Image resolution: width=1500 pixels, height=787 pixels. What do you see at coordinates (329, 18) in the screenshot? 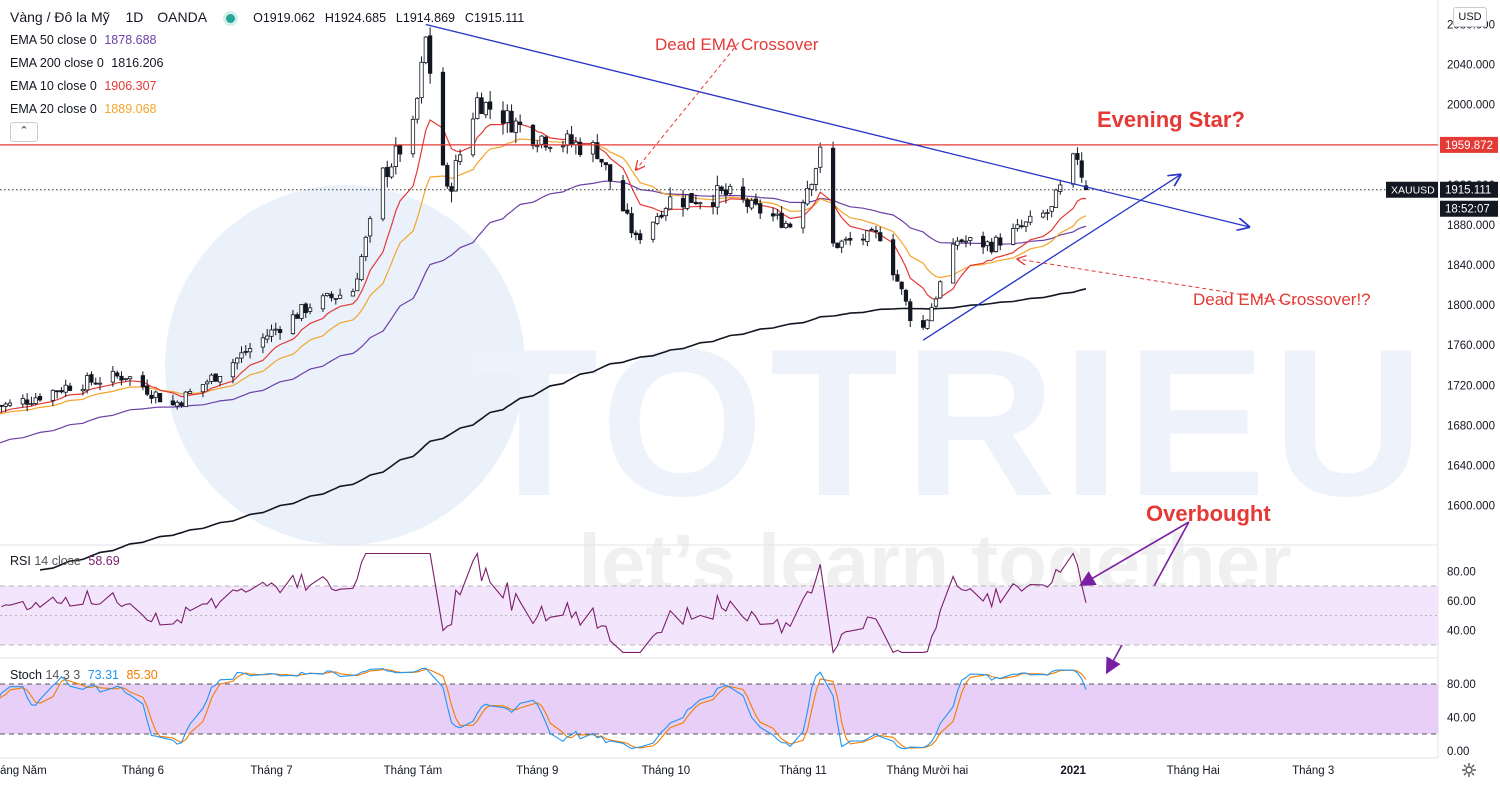
I see `high-label: H` at bounding box center [329, 18].